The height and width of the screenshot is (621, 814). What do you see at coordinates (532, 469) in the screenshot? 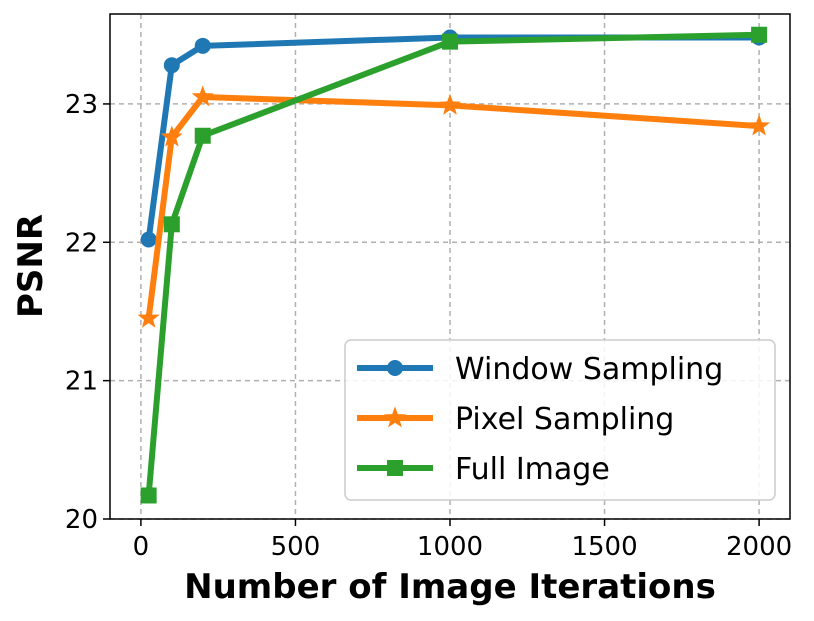
I see `legend-label: Full Image` at bounding box center [532, 469].